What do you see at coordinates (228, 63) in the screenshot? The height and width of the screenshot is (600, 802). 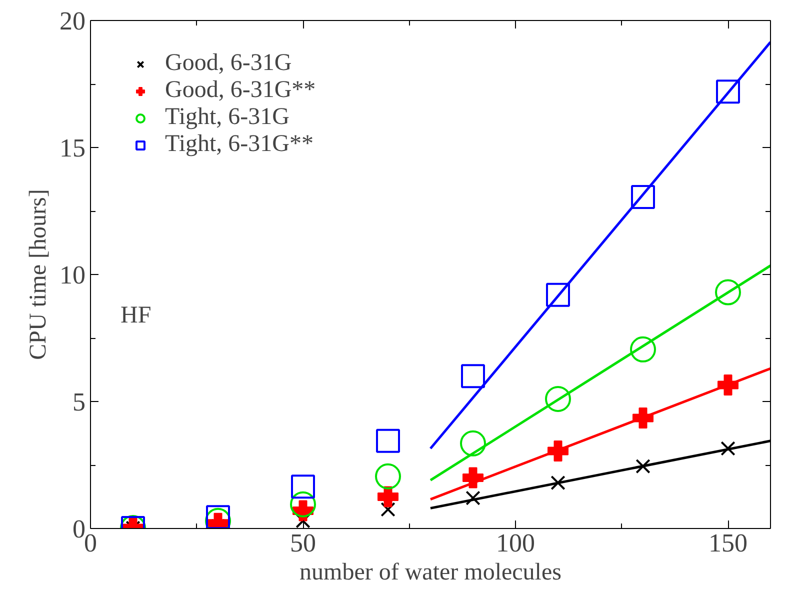 I see `legend-label: Good, 6-31G` at bounding box center [228, 63].